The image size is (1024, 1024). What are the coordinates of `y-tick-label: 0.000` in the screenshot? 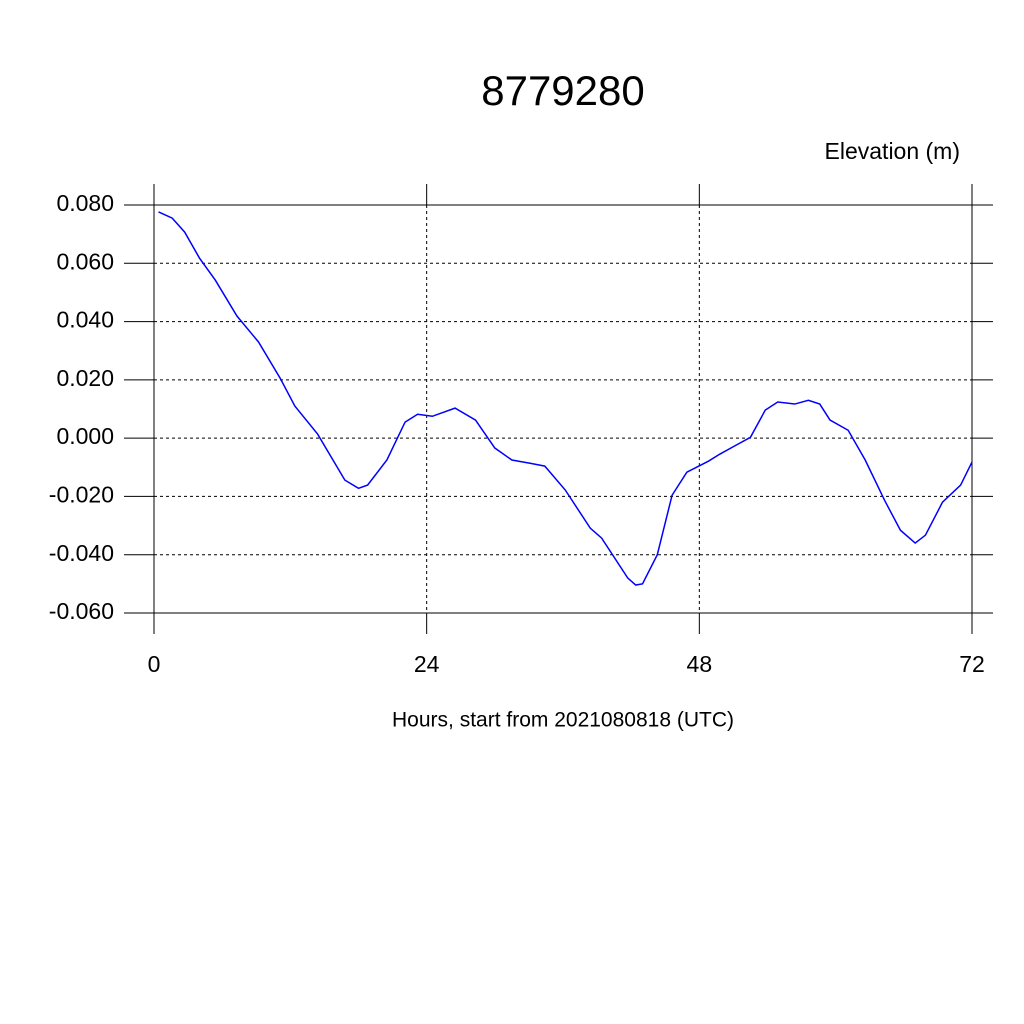 It's located at (85, 436).